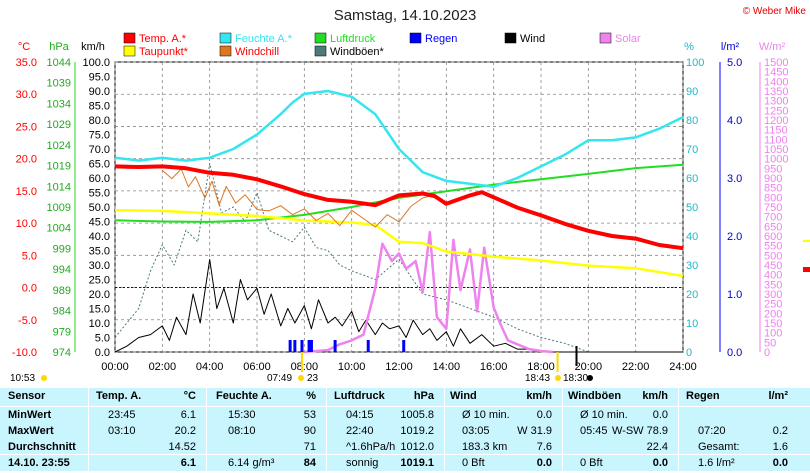  What do you see at coordinates (595, 396) in the screenshot?
I see `table-header: Windböen` at bounding box center [595, 396].